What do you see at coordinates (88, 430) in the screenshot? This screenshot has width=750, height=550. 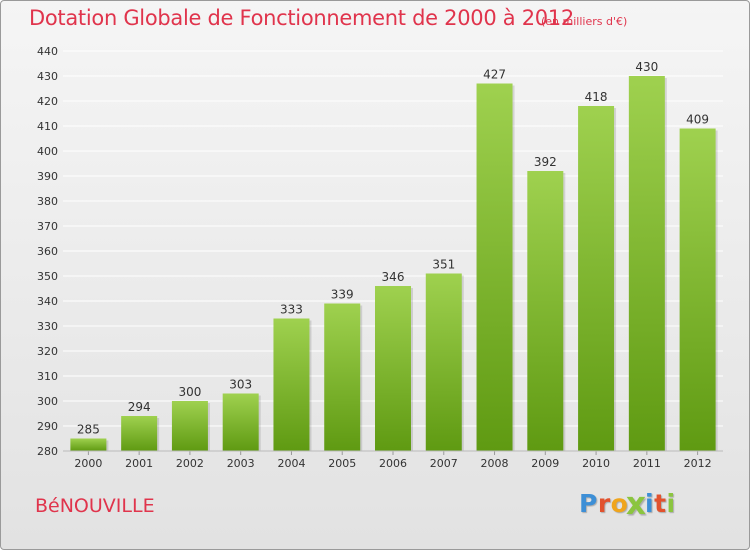 I see `data-label: 285` at bounding box center [88, 430].